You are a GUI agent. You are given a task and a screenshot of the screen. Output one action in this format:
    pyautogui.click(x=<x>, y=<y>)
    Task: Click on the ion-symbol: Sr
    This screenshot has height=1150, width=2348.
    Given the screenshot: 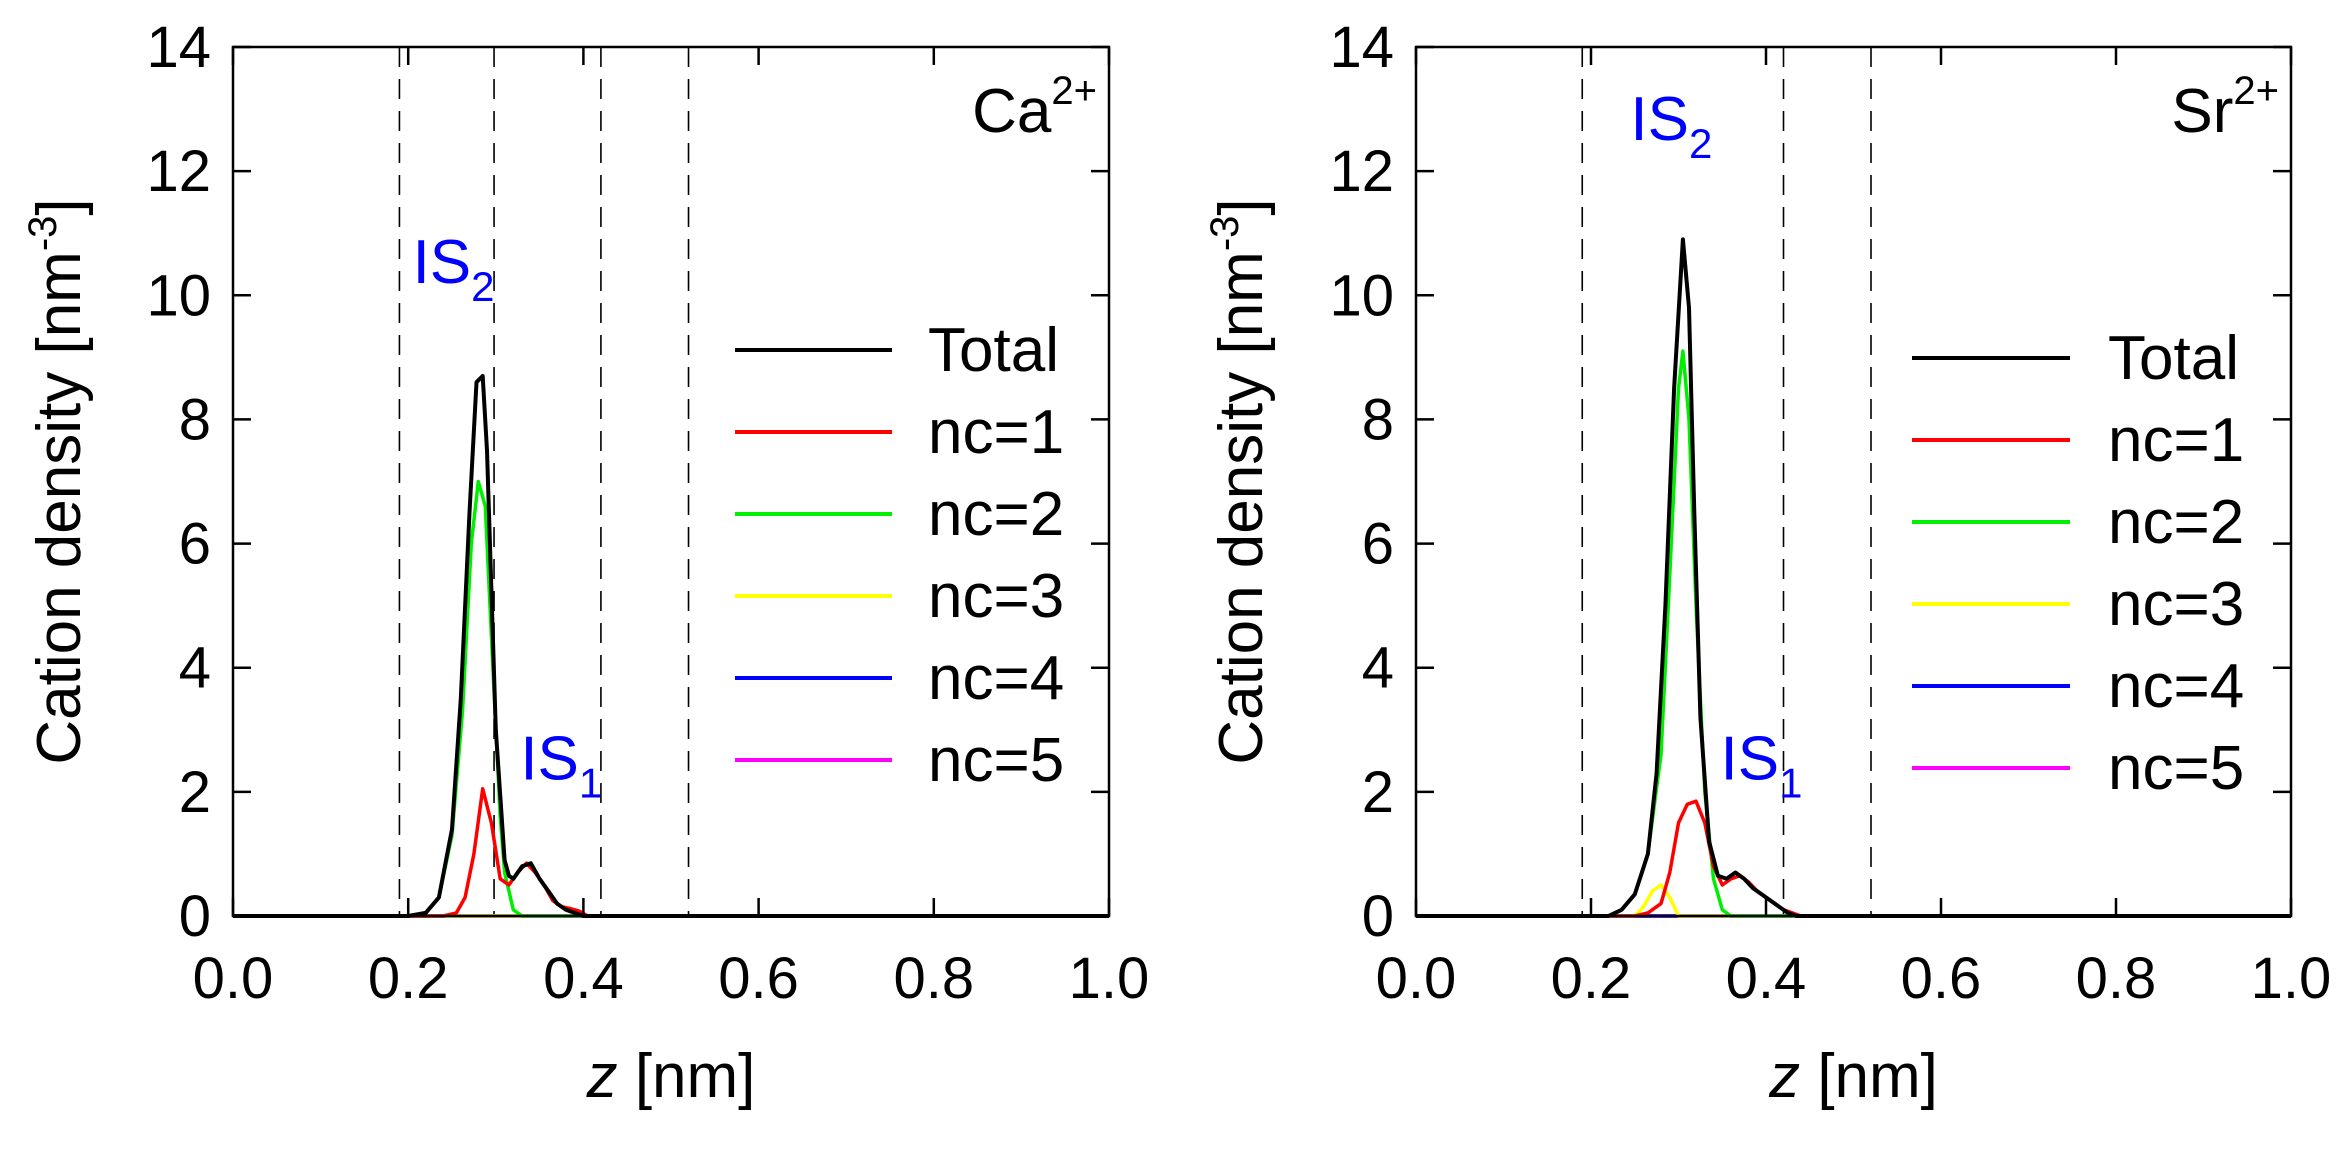 What is the action you would take?
    pyautogui.click(x=2202, y=111)
    